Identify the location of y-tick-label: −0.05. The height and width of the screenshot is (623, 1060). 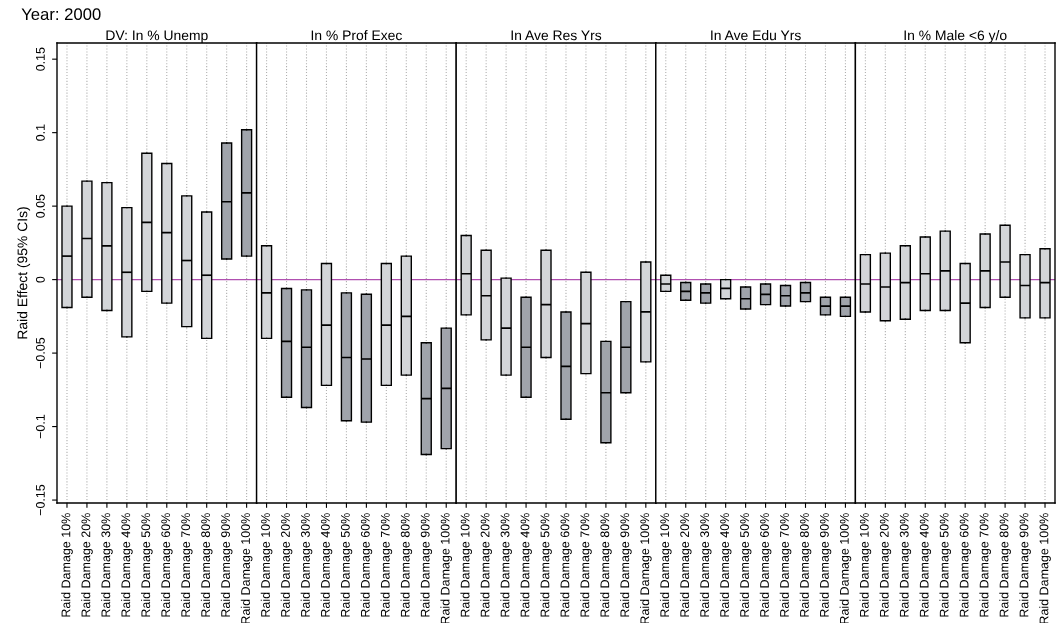
(40, 353).